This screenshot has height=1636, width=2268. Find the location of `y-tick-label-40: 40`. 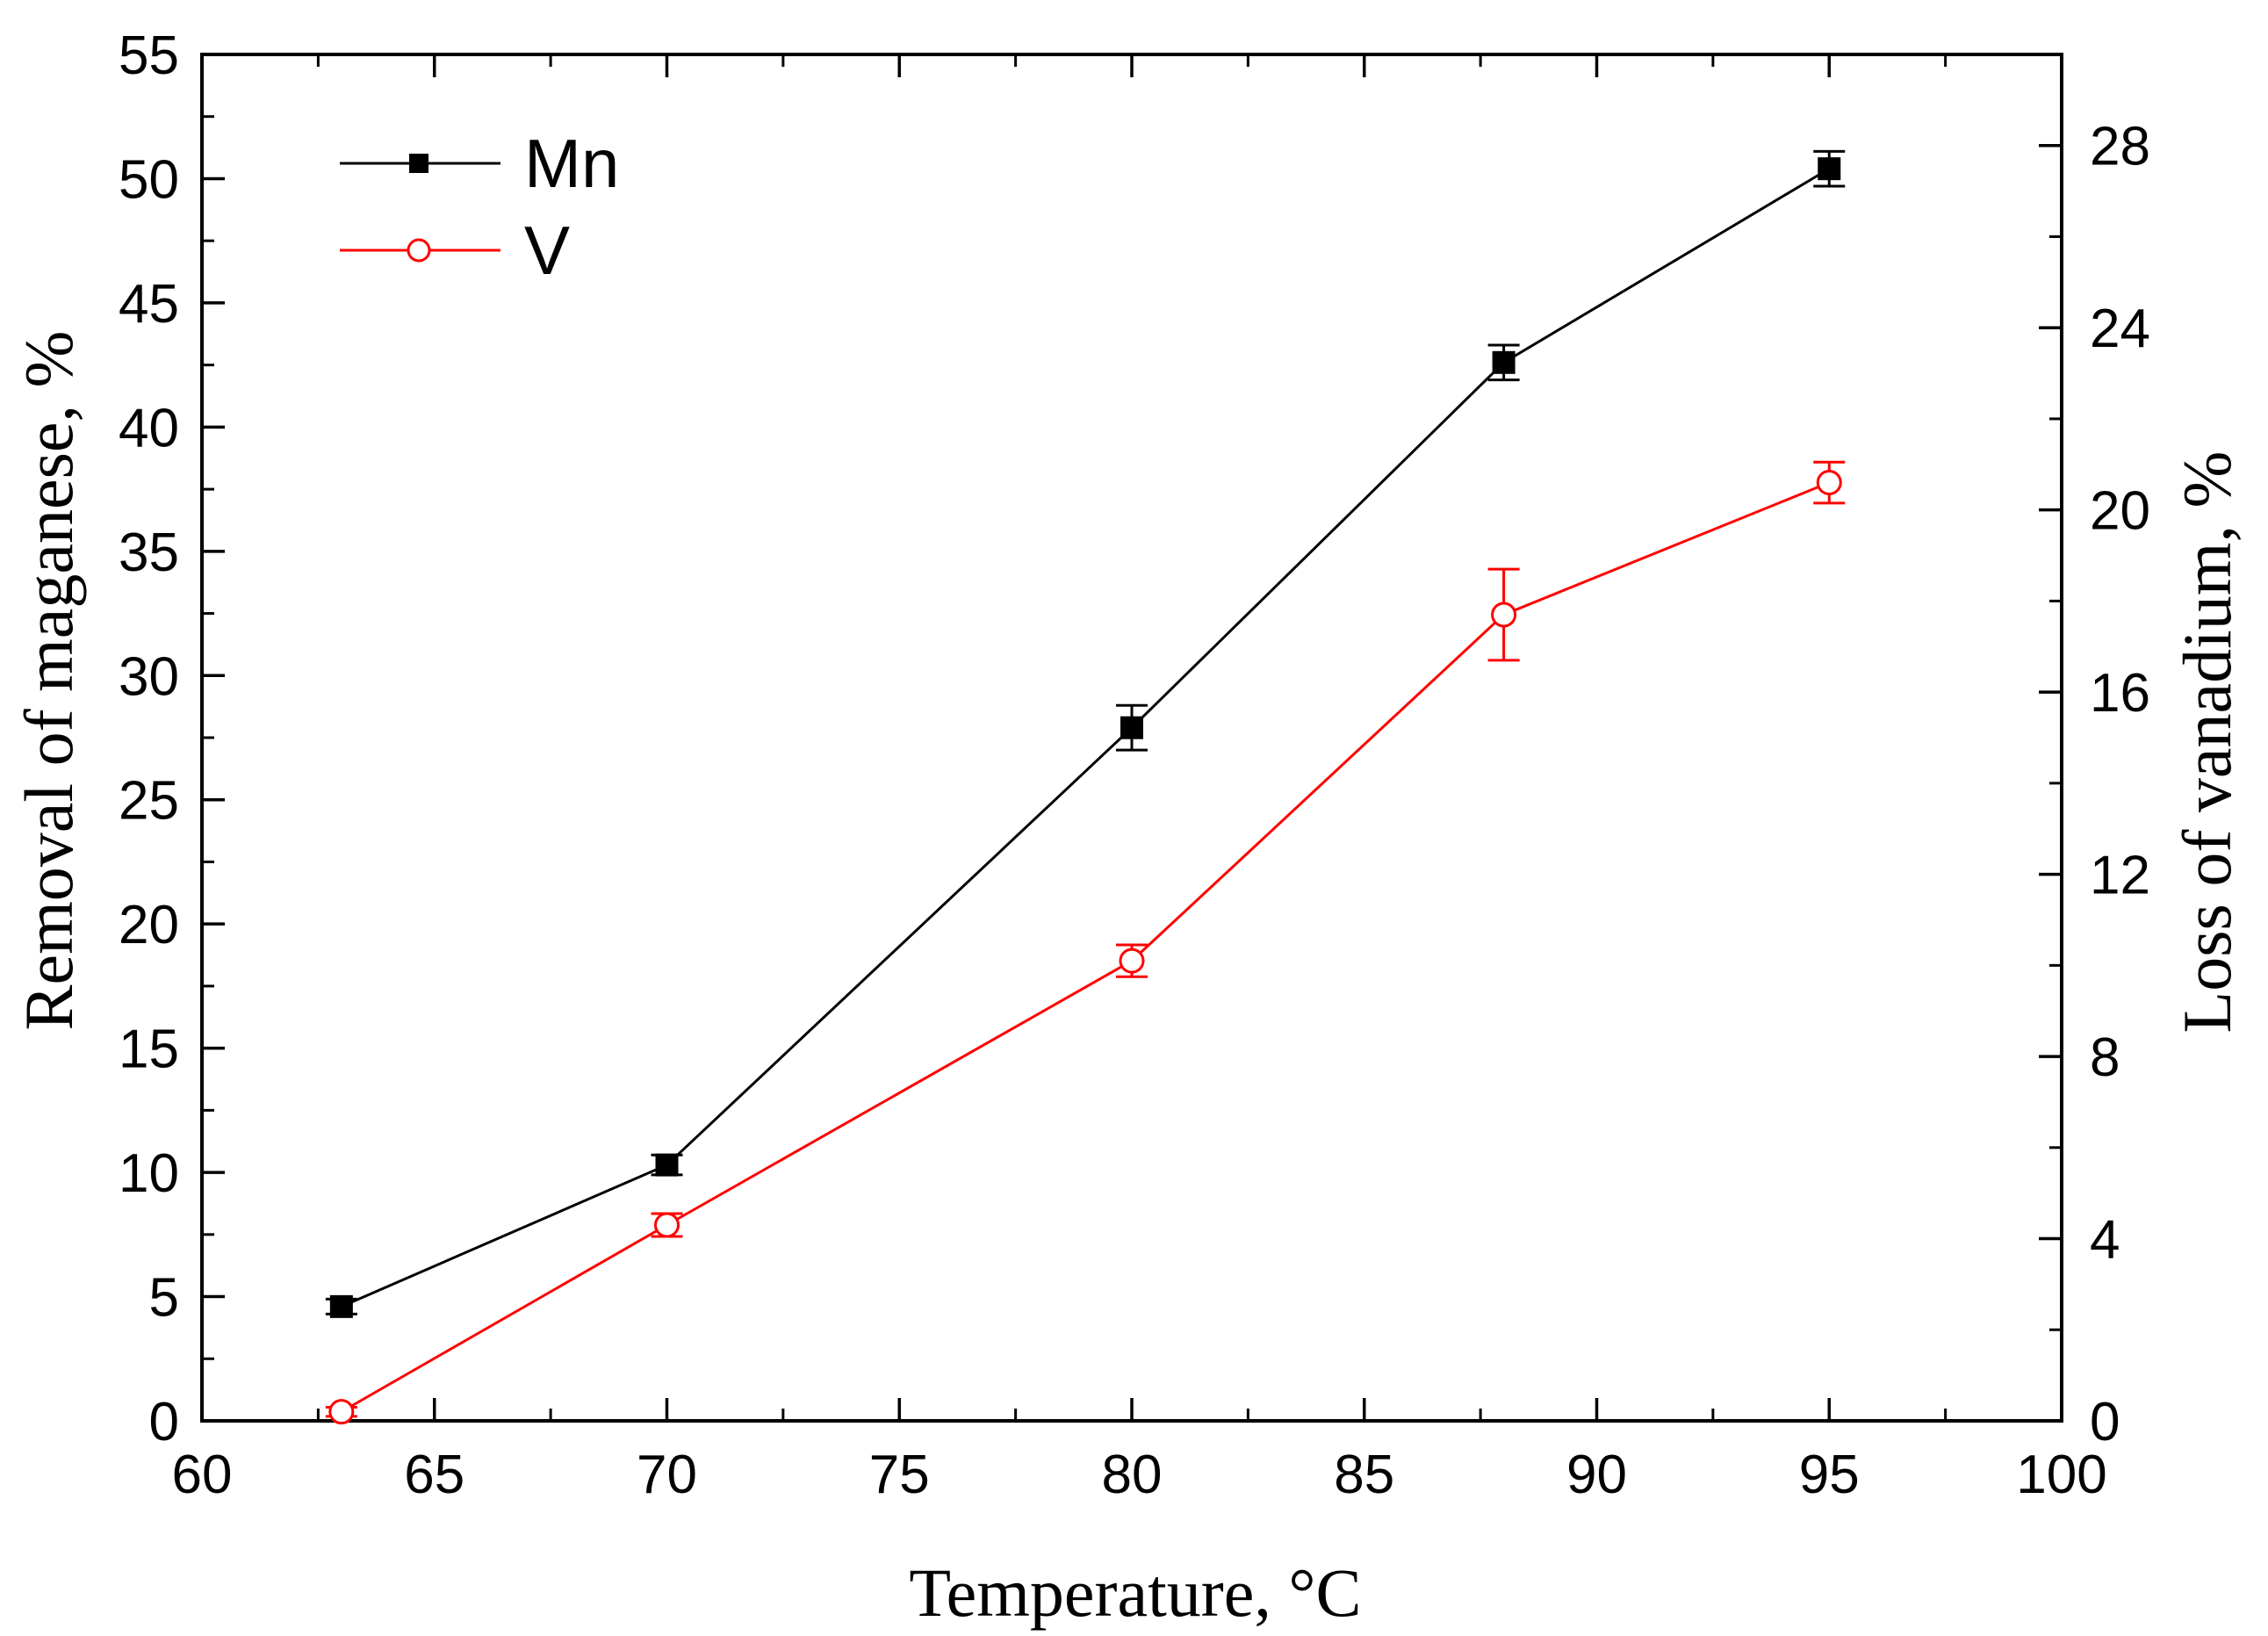

y-tick-label-40: 40 is located at coordinates (149, 428).